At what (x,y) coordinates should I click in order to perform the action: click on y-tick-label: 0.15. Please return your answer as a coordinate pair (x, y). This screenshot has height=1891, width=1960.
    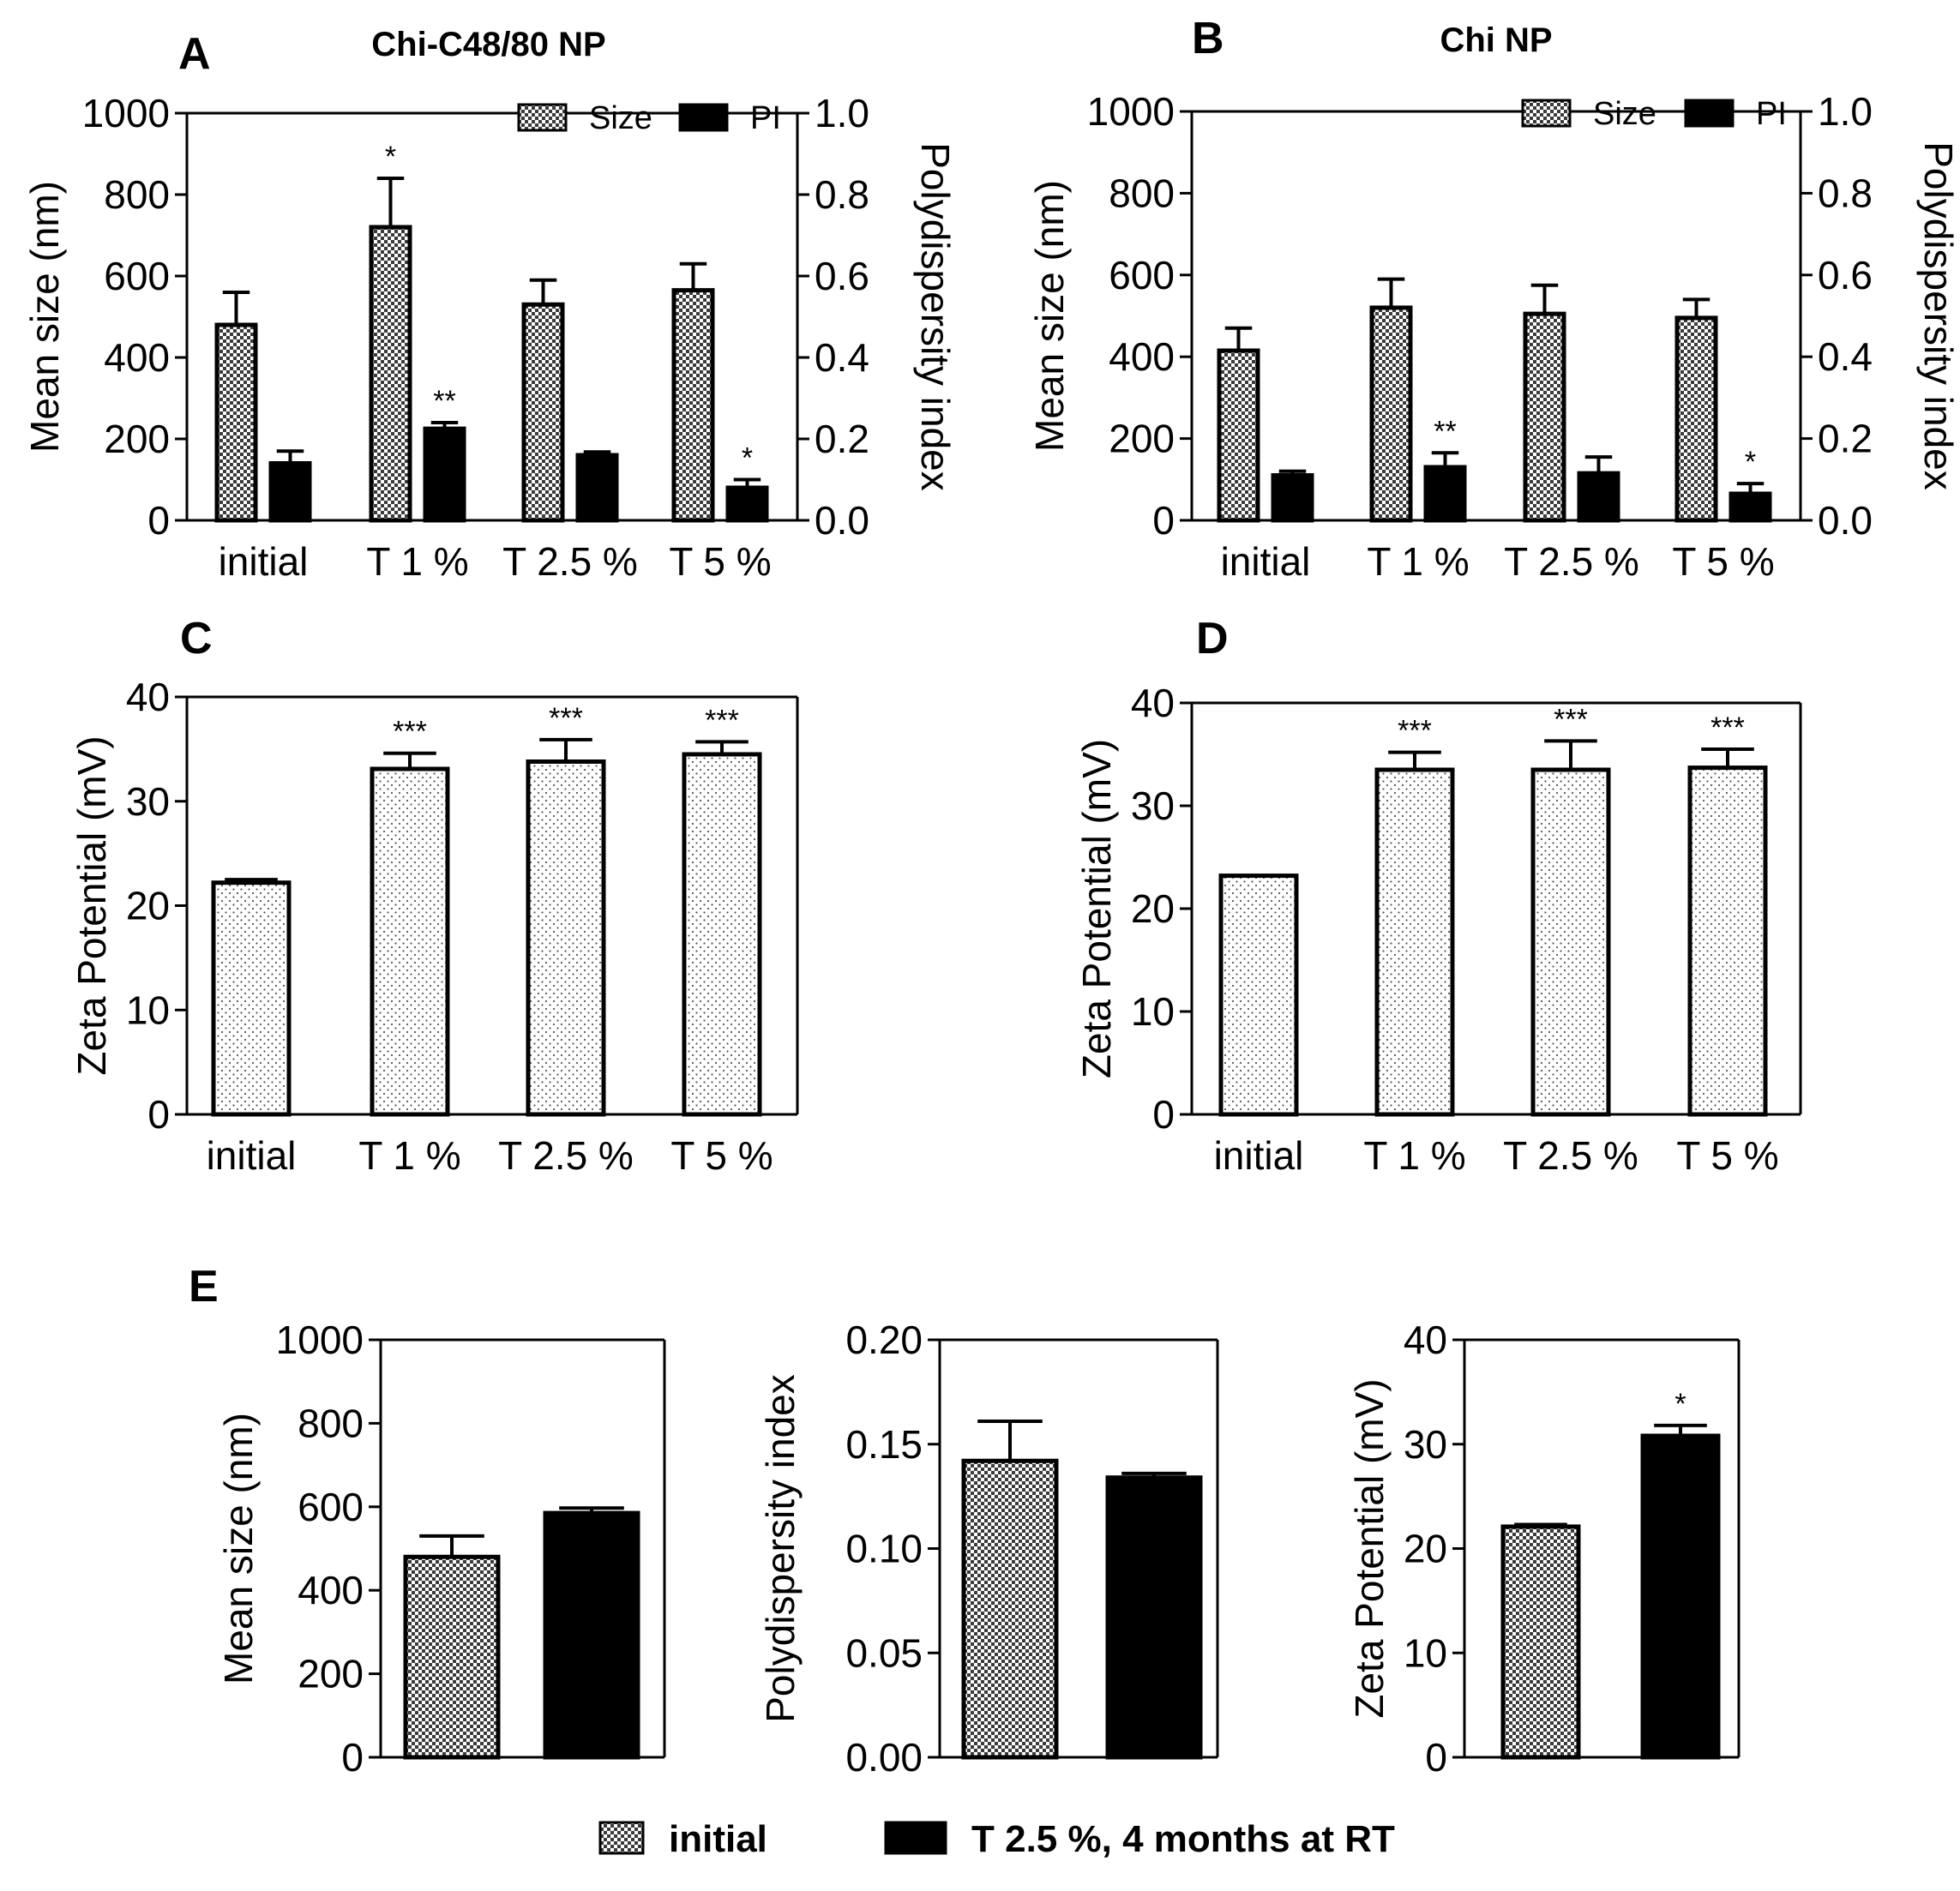
    Looking at the image, I should click on (884, 1444).